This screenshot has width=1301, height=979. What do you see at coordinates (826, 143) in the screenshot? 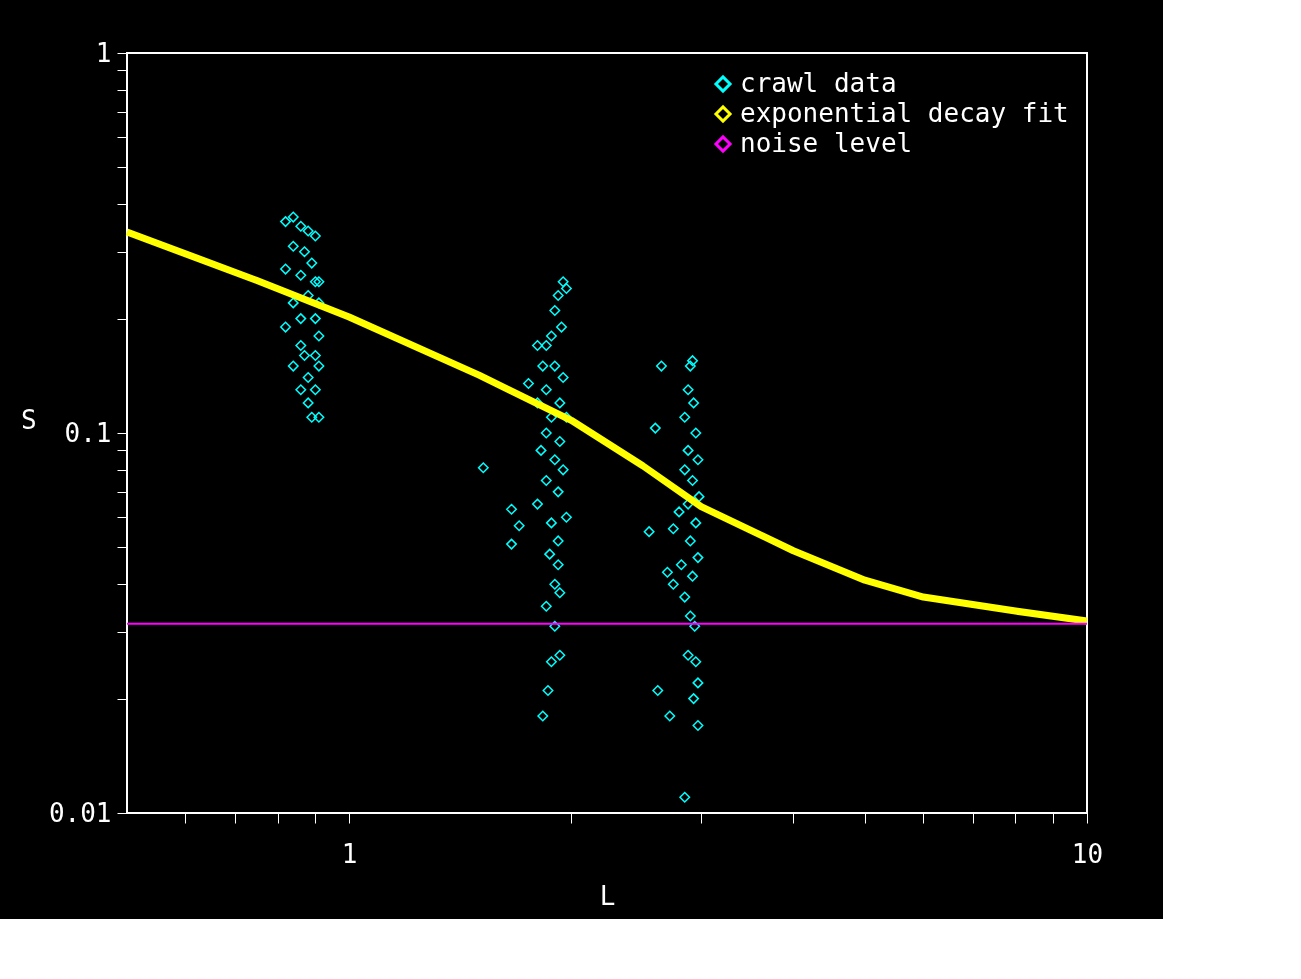
I see `legend-label: noise level` at bounding box center [826, 143].